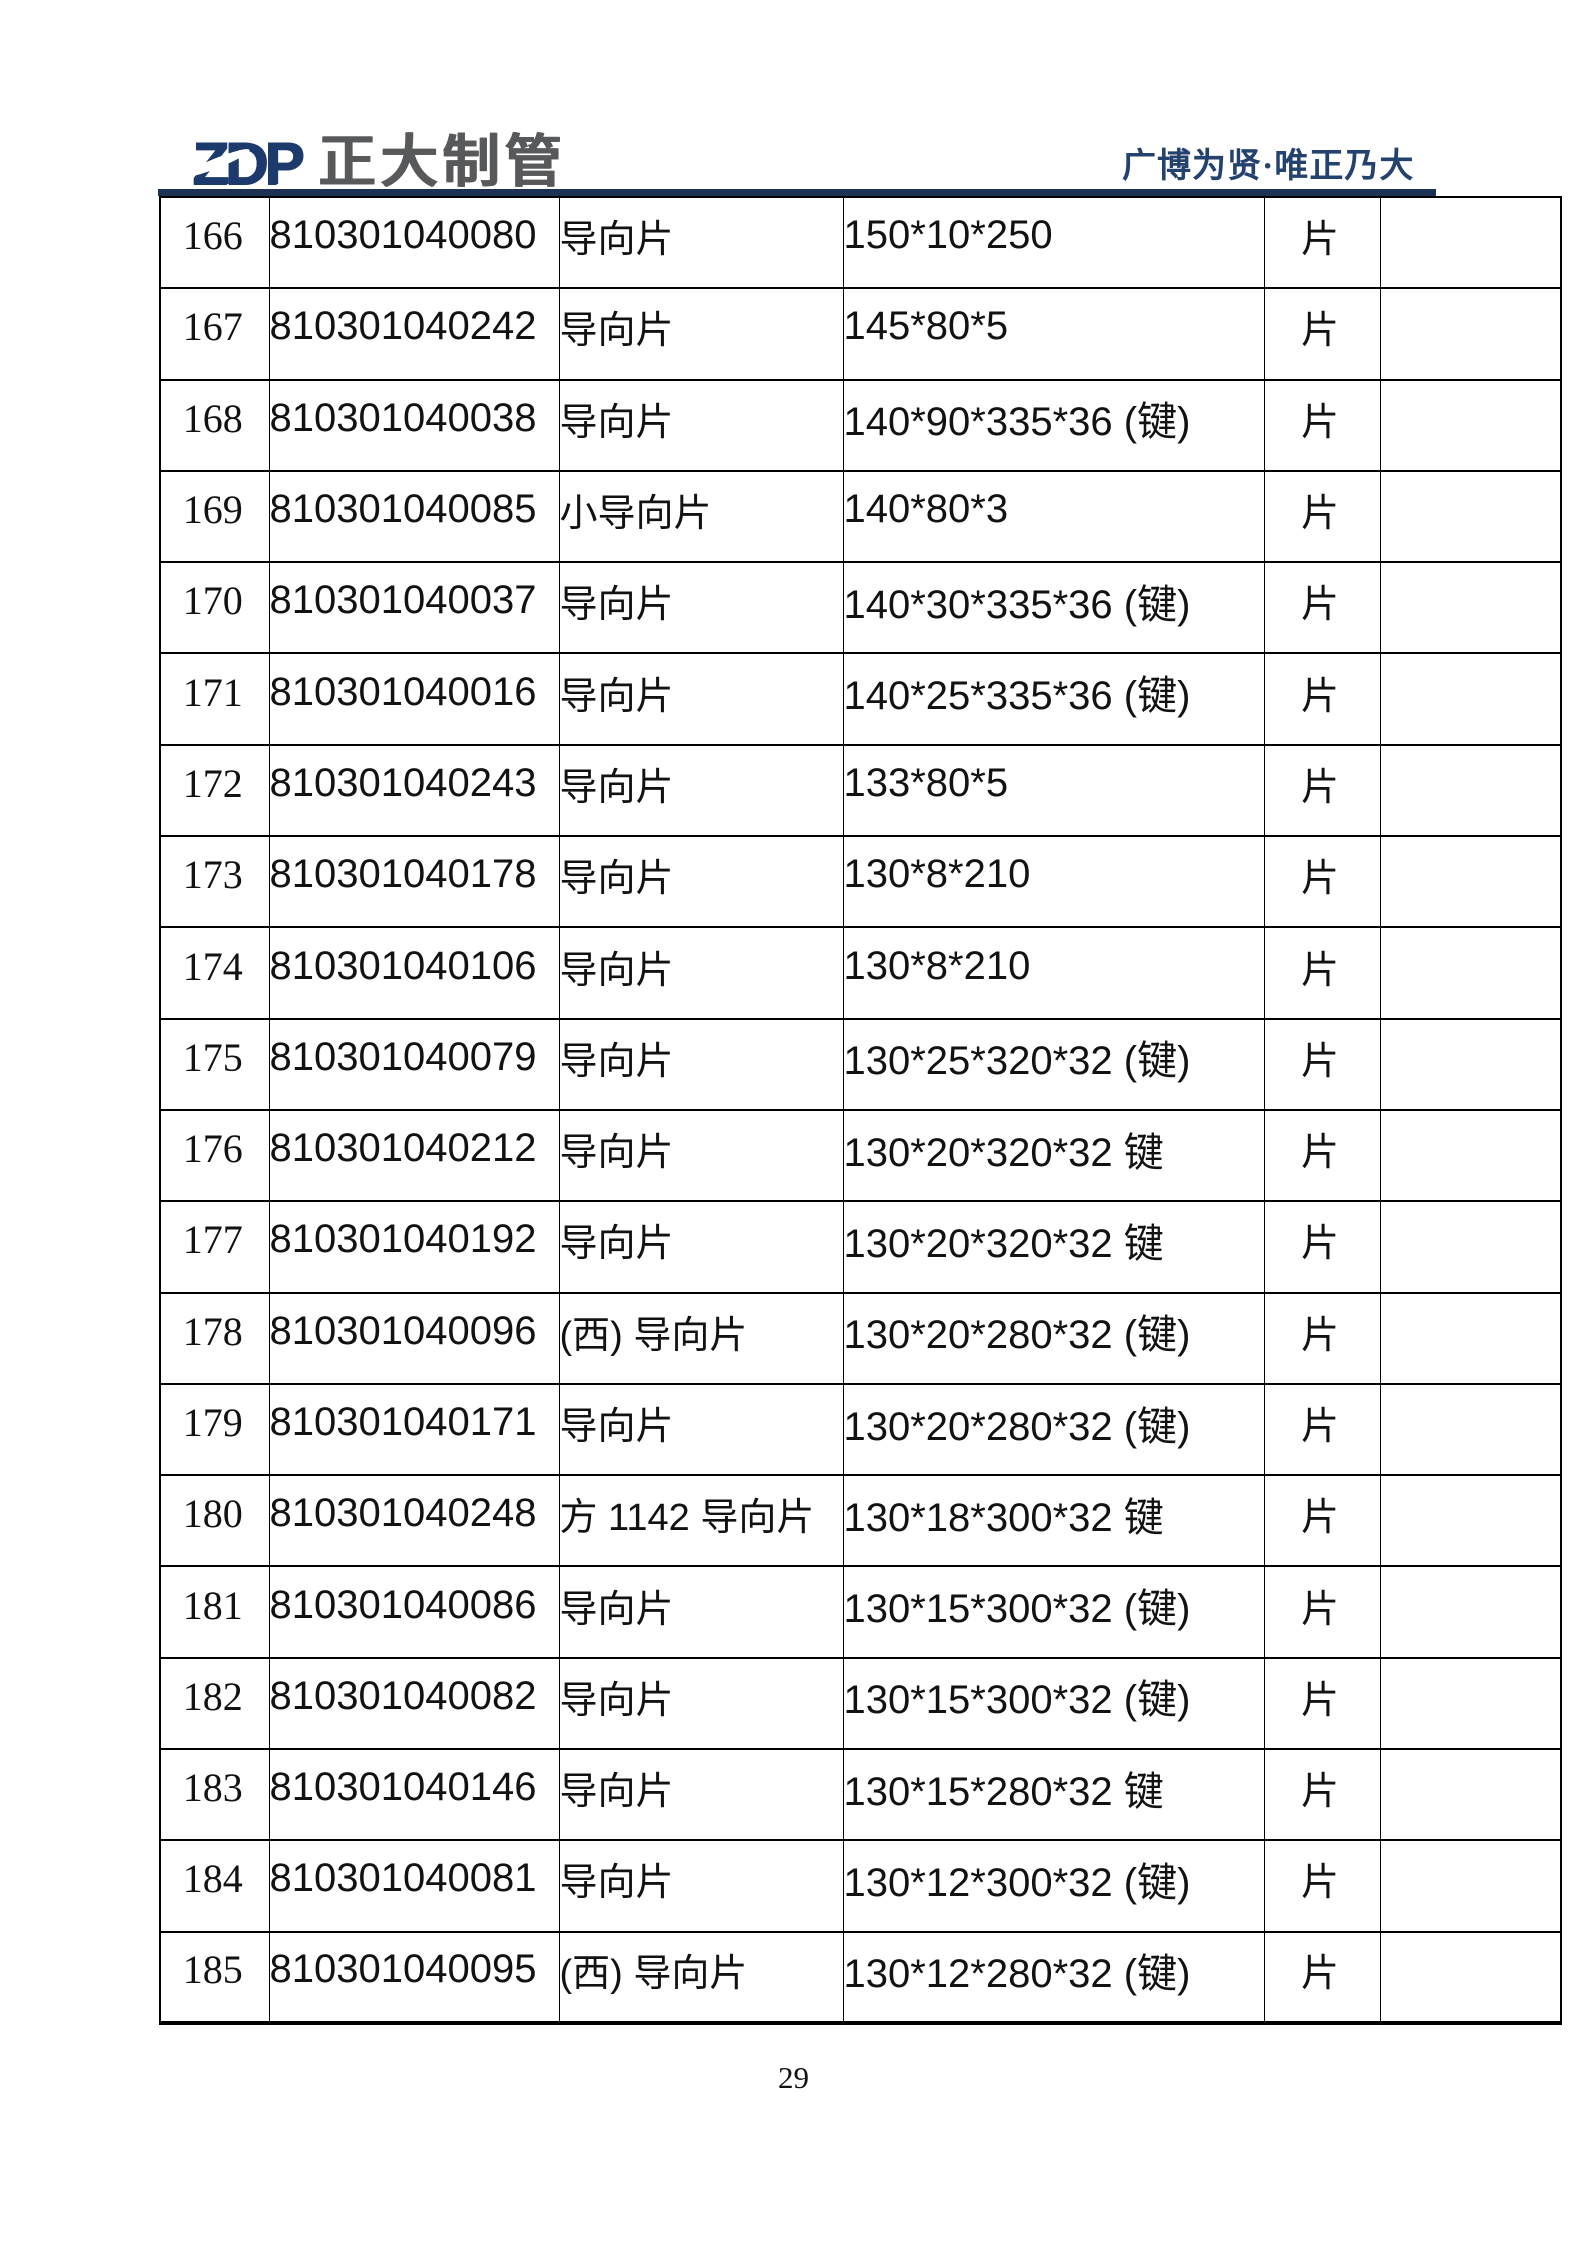 This screenshot has height=2245, width=1587. I want to click on row-number-cell: 183, so click(214, 1795).